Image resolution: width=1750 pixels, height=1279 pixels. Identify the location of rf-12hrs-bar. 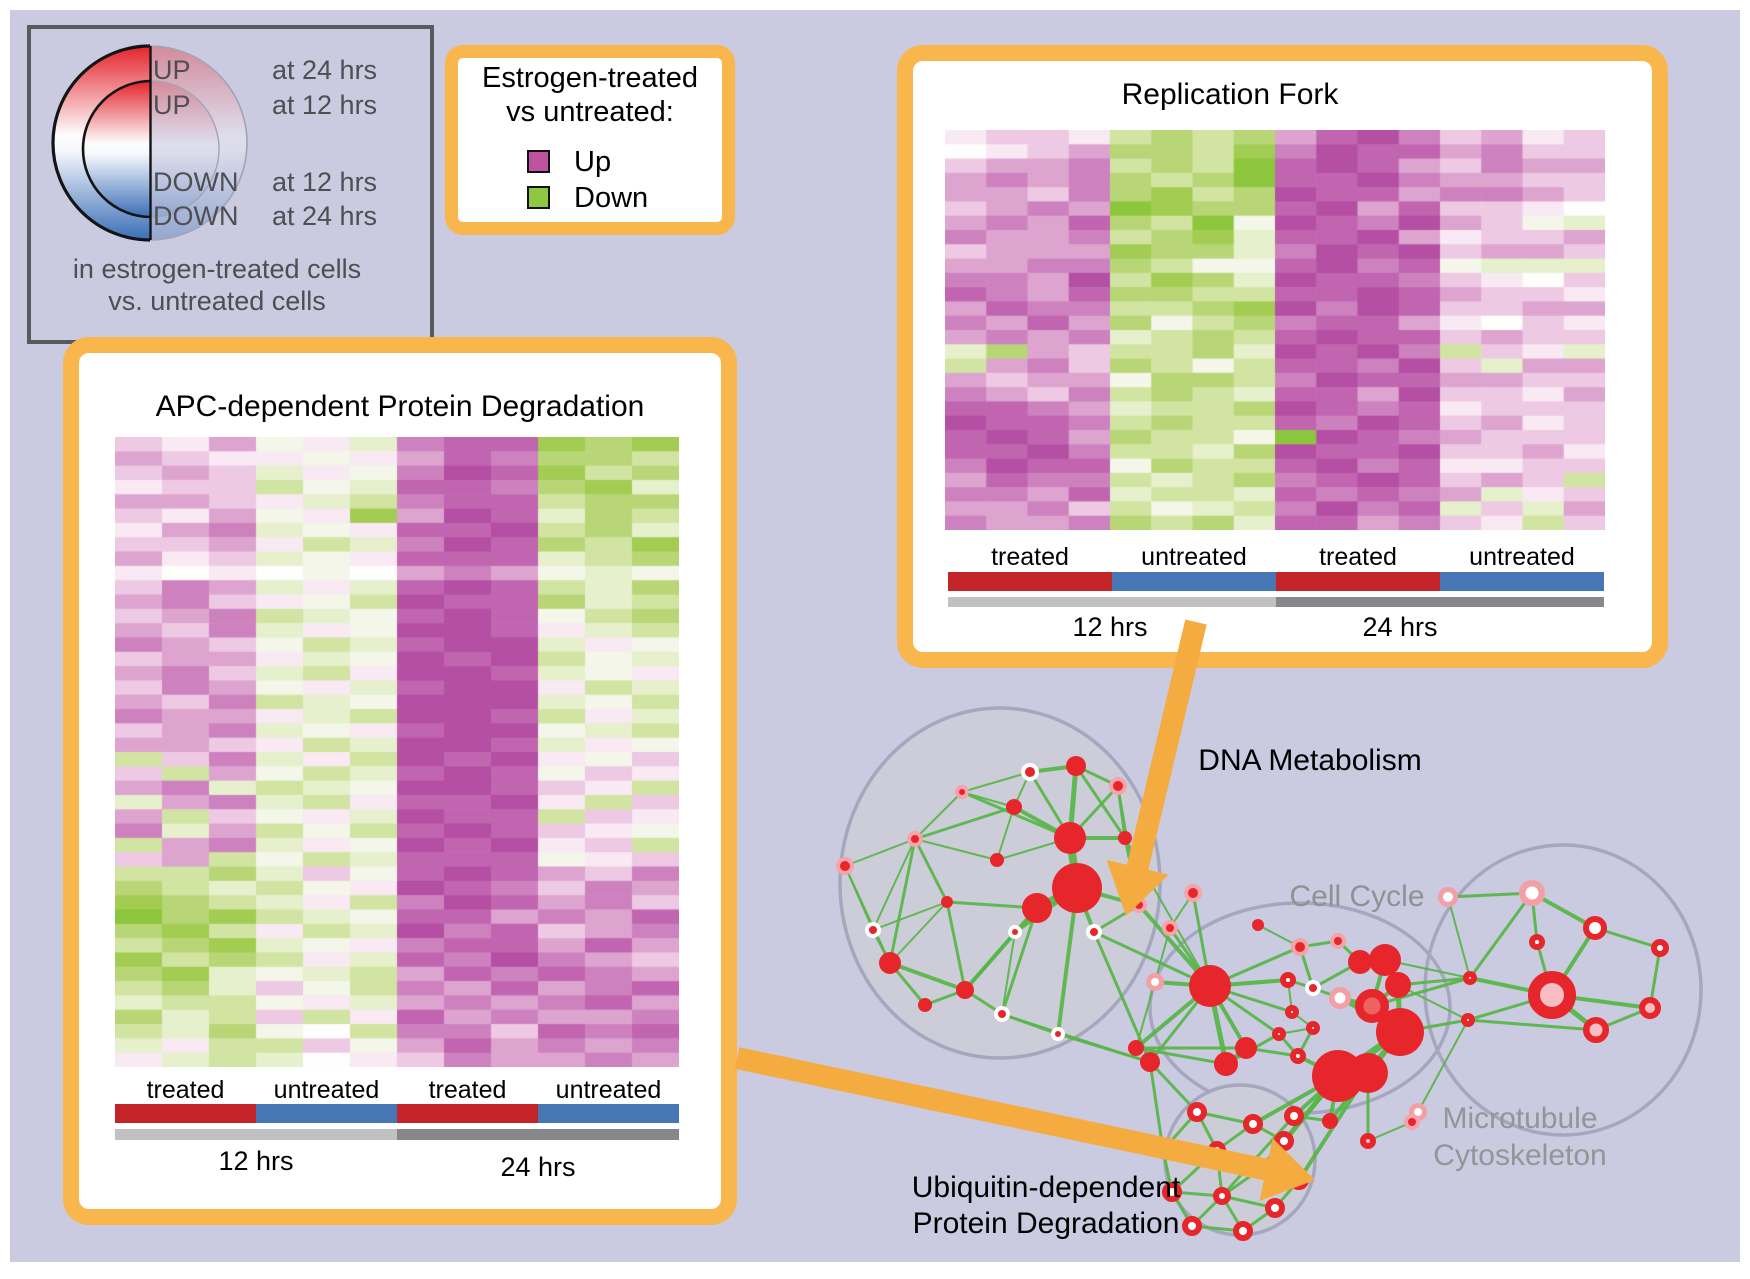
(1112, 602).